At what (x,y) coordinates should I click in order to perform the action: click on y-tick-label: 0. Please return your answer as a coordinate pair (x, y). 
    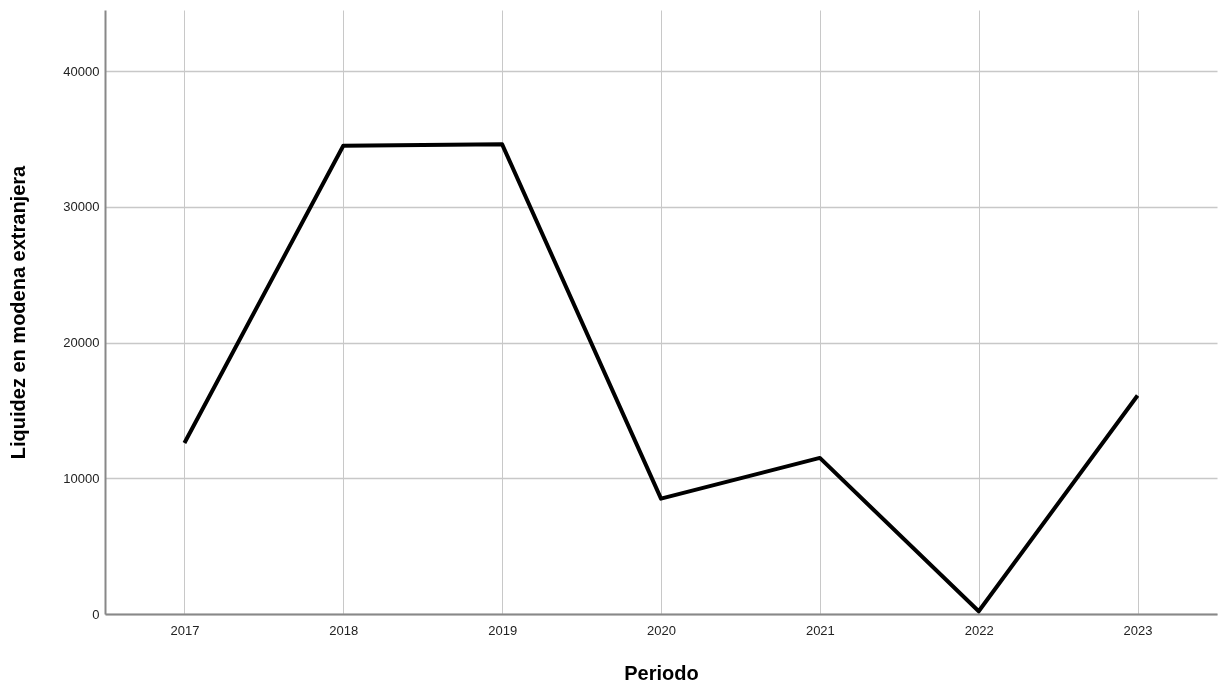
    Looking at the image, I should click on (96, 614).